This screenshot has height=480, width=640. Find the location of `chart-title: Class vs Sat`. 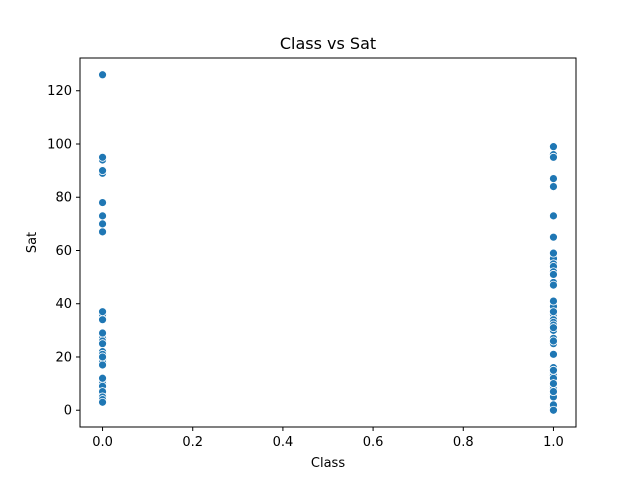

chart-title: Class vs Sat is located at coordinates (328, 43).